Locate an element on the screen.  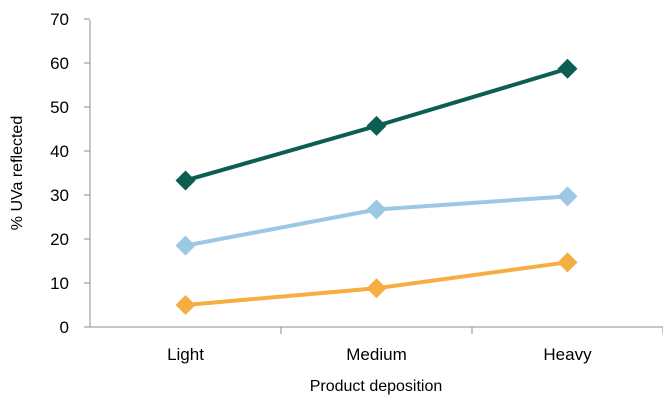
y-axis-ticks: 0 10 20 30 40 50 60 70 is located at coordinates (70, 173).